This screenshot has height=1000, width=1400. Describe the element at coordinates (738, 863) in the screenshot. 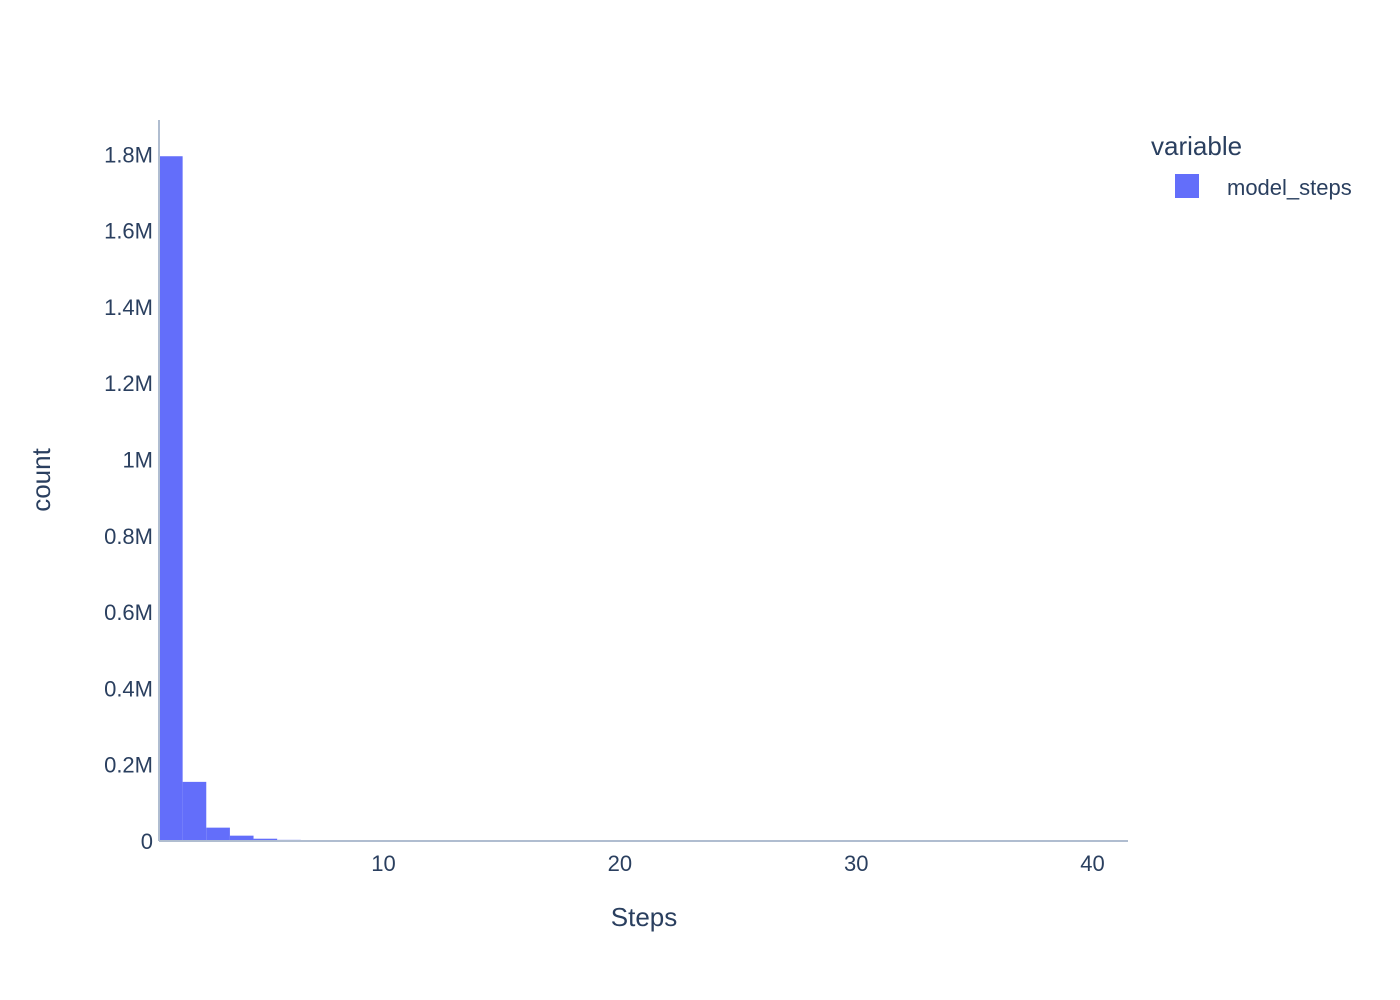

I see `x-tick-labels: 10 20 30 40` at that location.